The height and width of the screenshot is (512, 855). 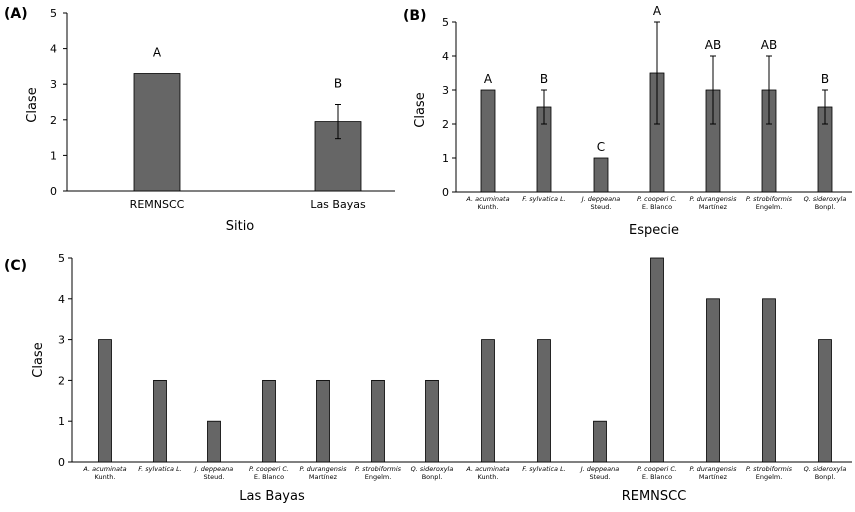 What do you see at coordinates (16, 14) in the screenshot?
I see `panel-label: (A)` at bounding box center [16, 14].